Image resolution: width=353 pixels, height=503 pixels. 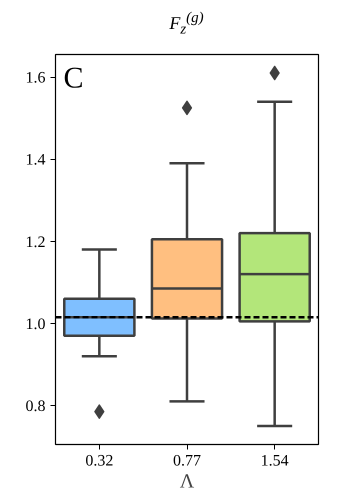 What do you see at coordinates (36, 324) in the screenshot?
I see `y-tick-label: 1.0` at bounding box center [36, 324].